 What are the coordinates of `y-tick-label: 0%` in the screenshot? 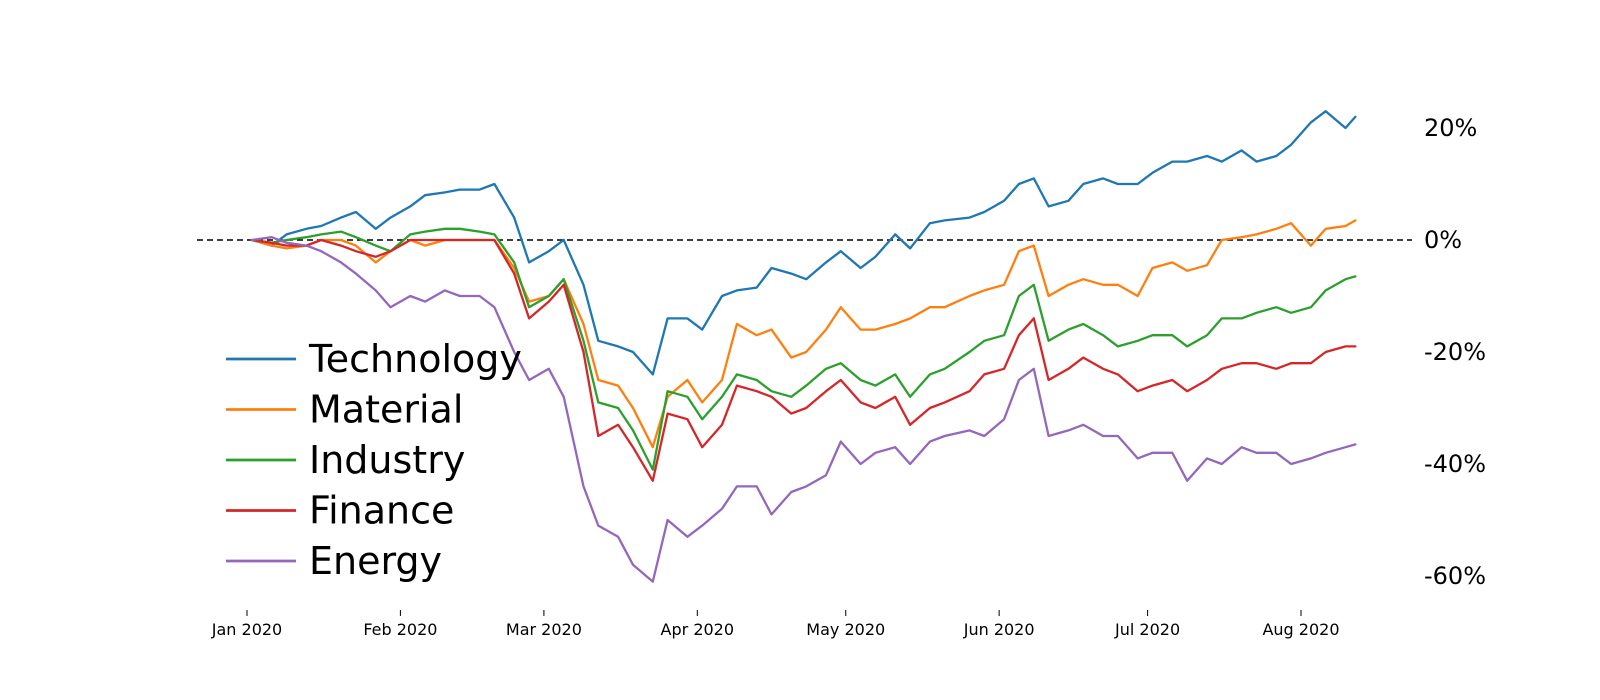 It's located at (1443, 240).